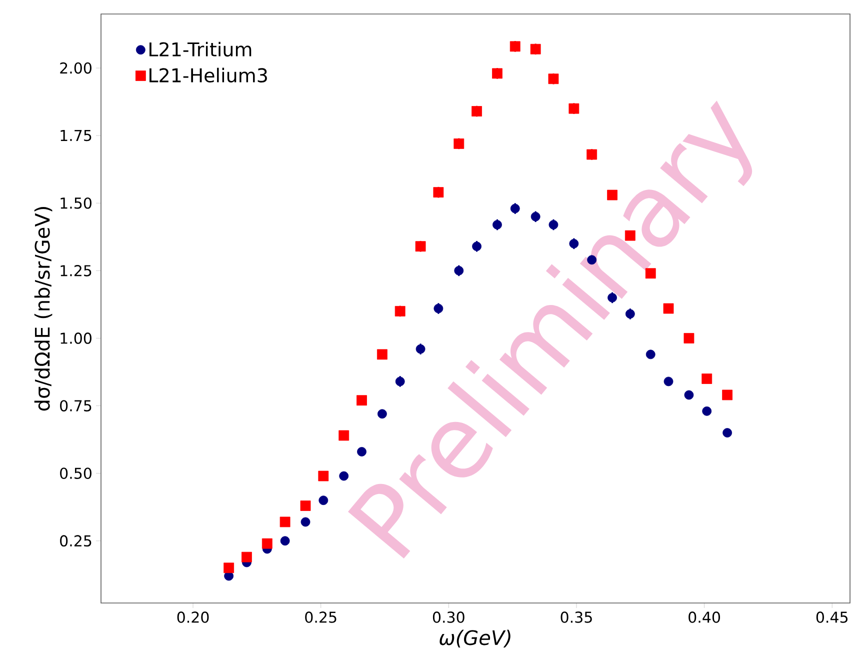 Image resolution: width=856 pixels, height=669 pixels. Describe the element at coordinates (43, 309) in the screenshot. I see `y-axis-title: dσ/dΩdE (nb/sr/GeV)` at that location.